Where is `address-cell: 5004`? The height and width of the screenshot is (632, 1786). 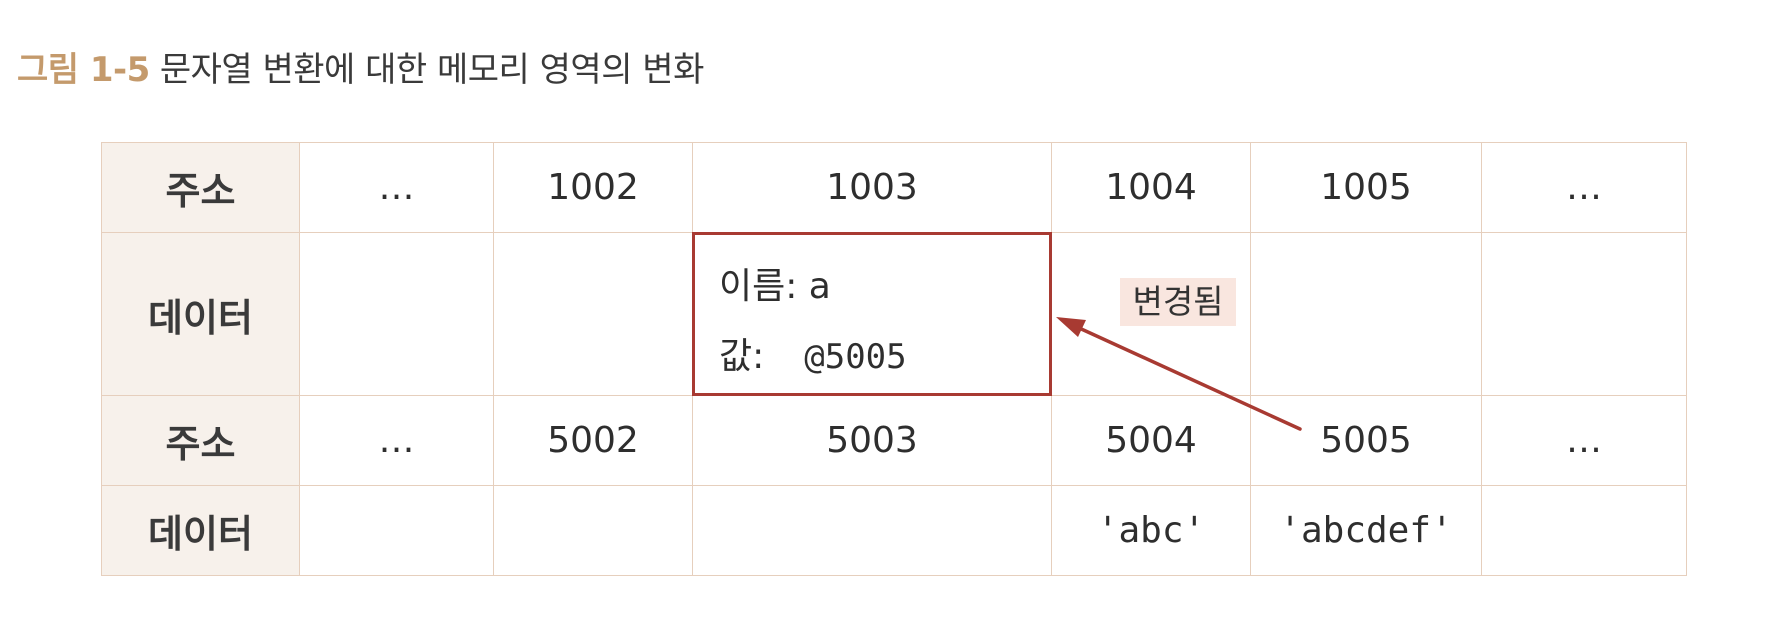
address-cell: 5004 is located at coordinates (1151, 440).